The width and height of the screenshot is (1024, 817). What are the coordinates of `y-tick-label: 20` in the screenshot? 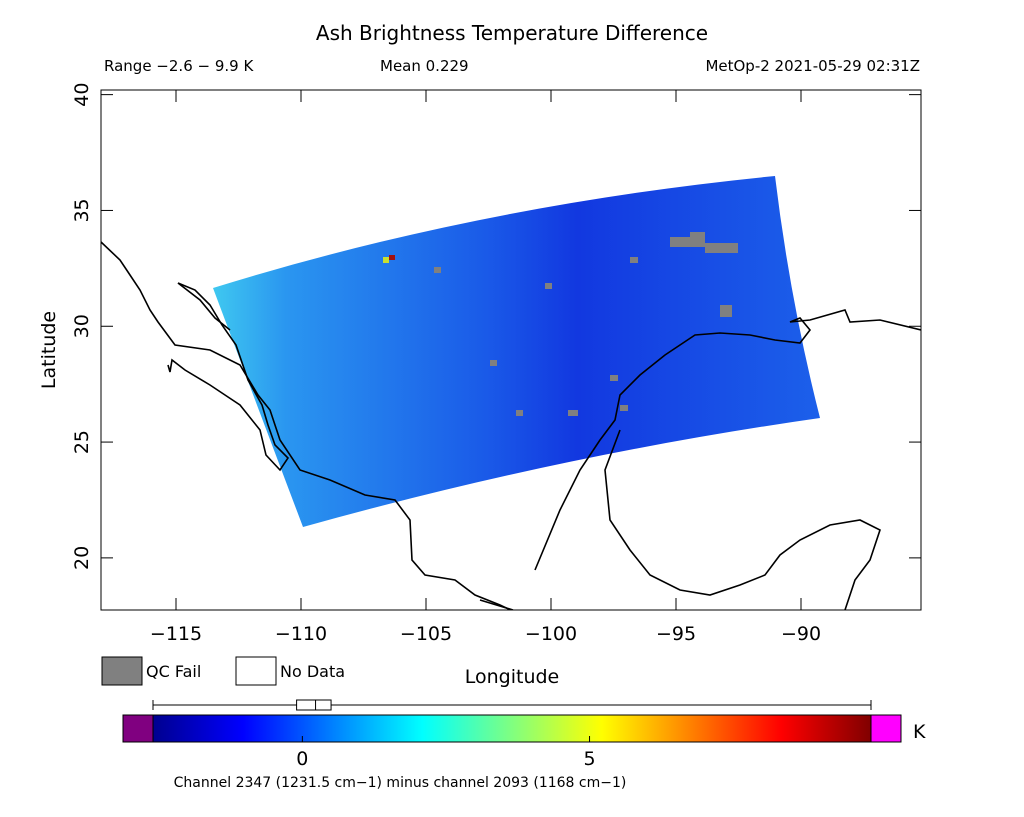 It's located at (82, 558).